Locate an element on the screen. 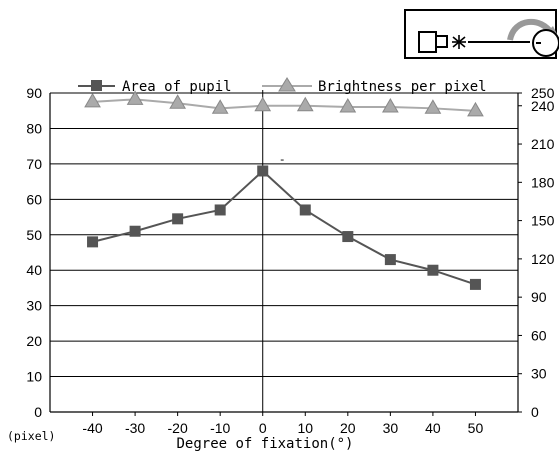 The height and width of the screenshot is (455, 559). y-left-tick-label: 90 is located at coordinates (34, 93).